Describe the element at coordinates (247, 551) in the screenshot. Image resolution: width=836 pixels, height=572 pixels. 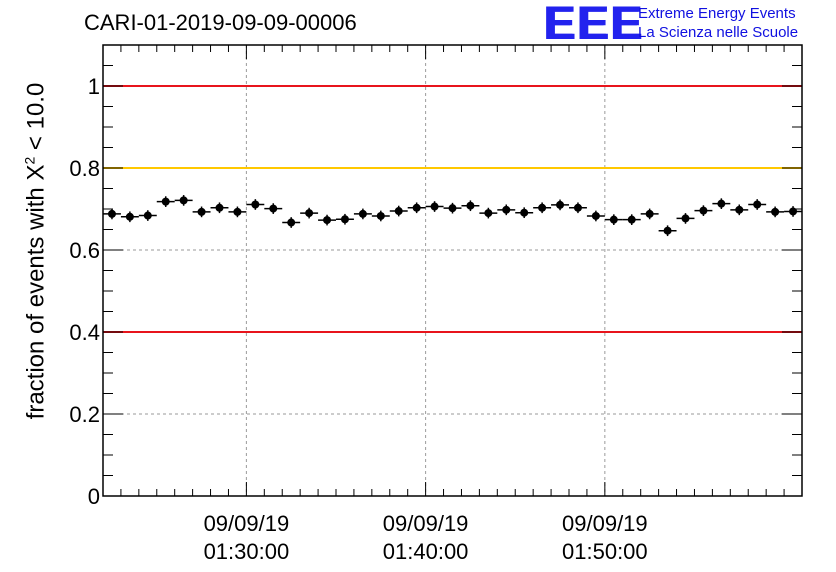
I see `x-tick-label-time: 01:30:00` at that location.